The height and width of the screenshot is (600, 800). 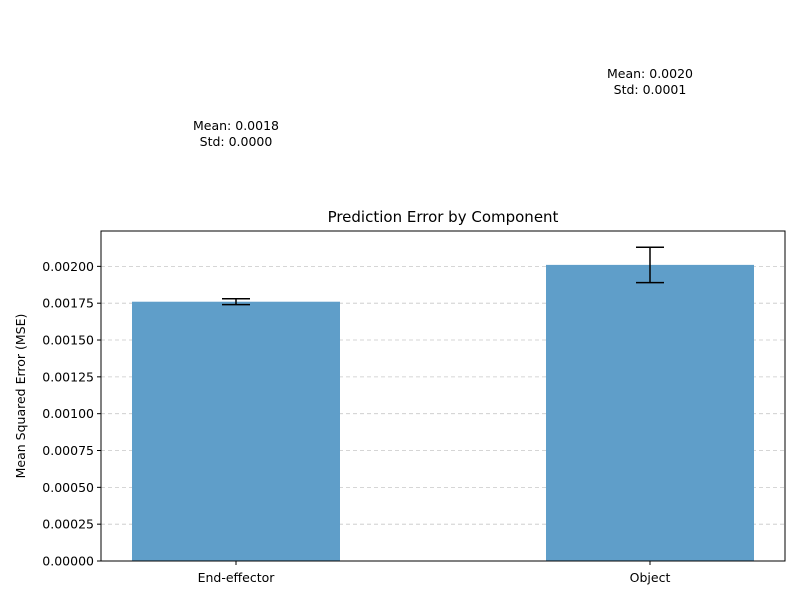 What do you see at coordinates (236, 125) in the screenshot?
I see `annotation-mean: Mean: 0.0018` at bounding box center [236, 125].